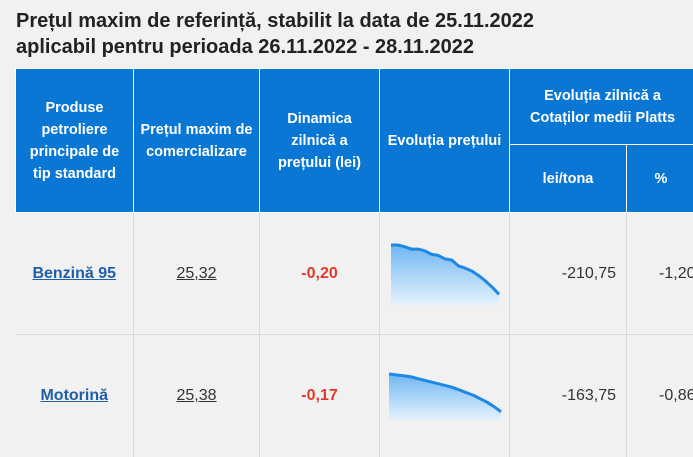 The image size is (693, 457). I want to click on percent-value: -0,86, so click(676, 395).